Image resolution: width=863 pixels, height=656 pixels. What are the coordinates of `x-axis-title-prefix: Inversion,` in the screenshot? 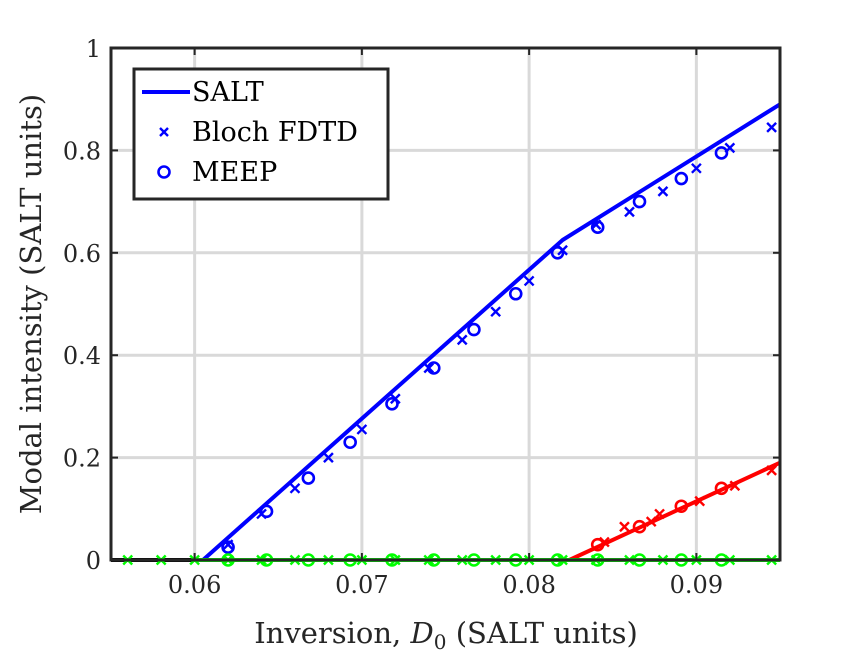 It's located at (332, 633).